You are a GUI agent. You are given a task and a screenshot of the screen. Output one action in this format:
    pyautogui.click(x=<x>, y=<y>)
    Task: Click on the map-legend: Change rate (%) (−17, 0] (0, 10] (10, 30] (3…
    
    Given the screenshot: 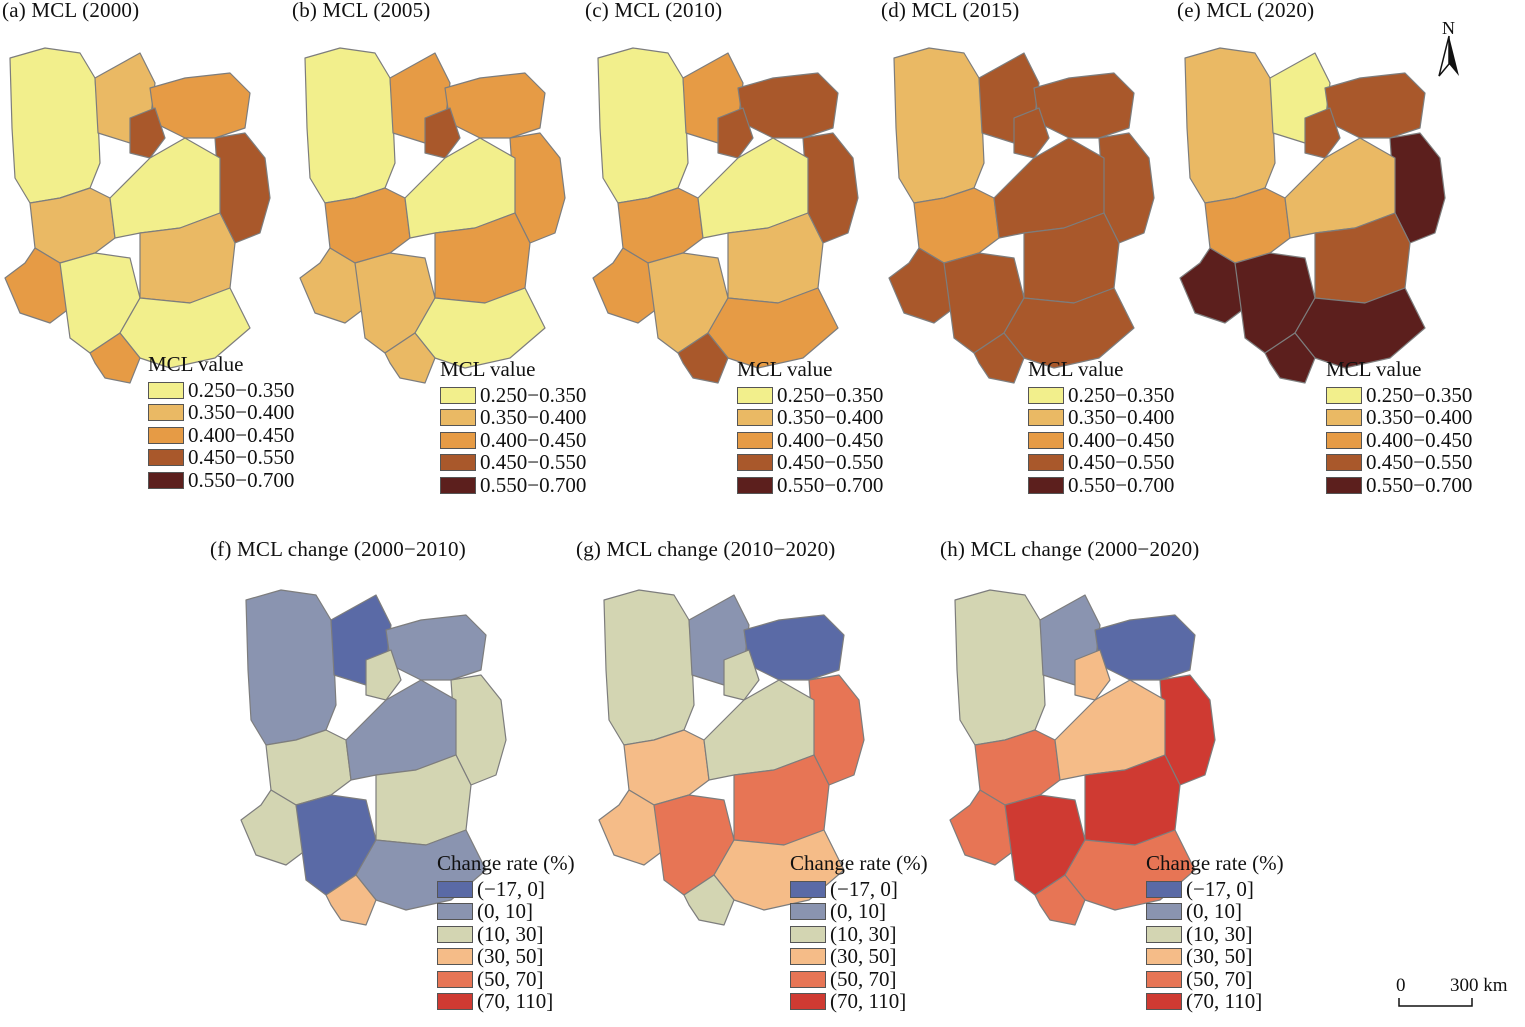 What is the action you would take?
    pyautogui.click(x=506, y=932)
    